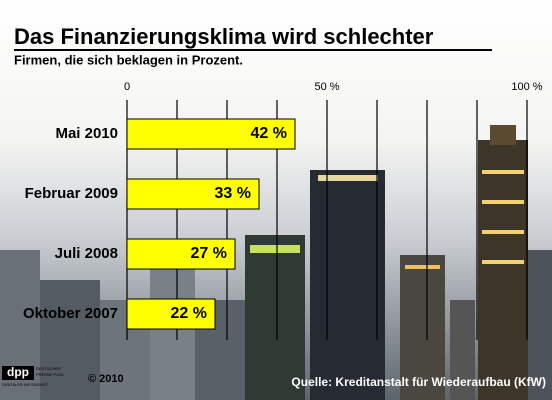 The image size is (552, 400). I want to click on logo-text: DEUTSCHER, so click(48, 368).